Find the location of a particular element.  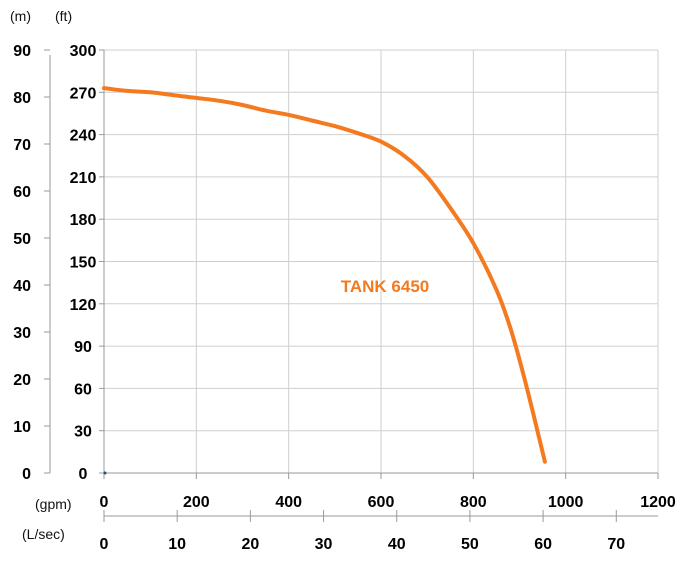

y-m-tick-label: 80 is located at coordinates (22, 98).